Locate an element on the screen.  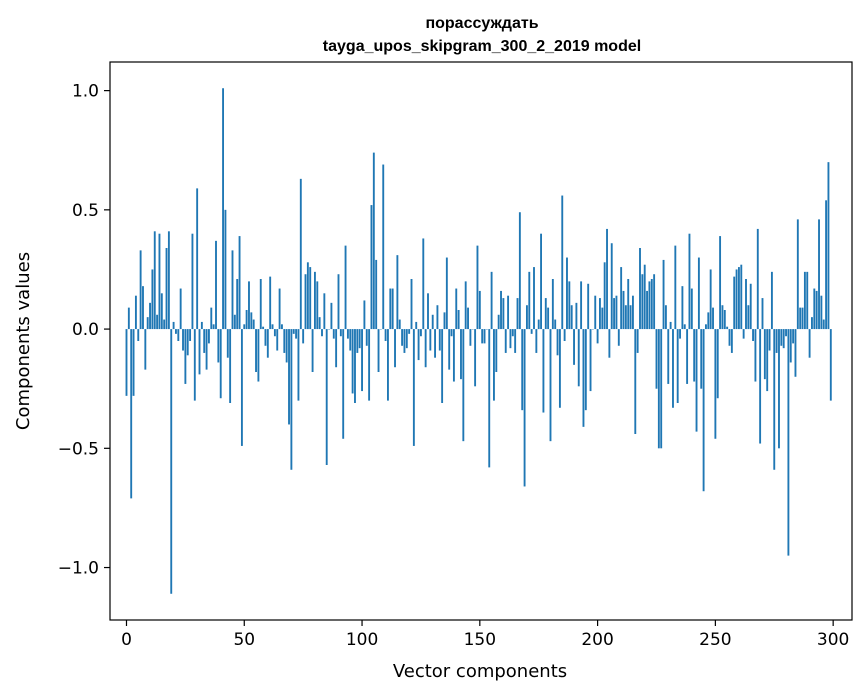
x-tick-label: 0 is located at coordinates (126, 640).